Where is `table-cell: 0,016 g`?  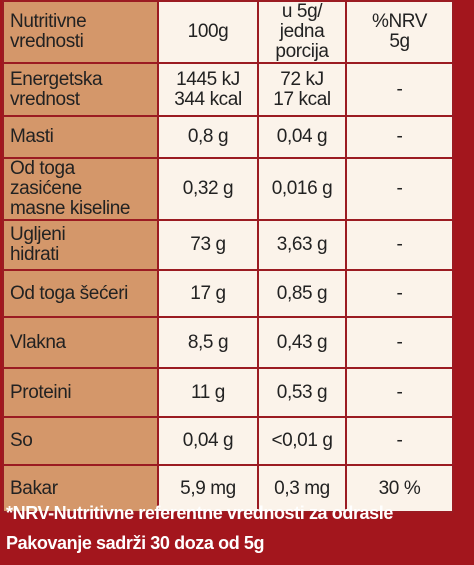
table-cell: 0,016 g is located at coordinates (302, 189).